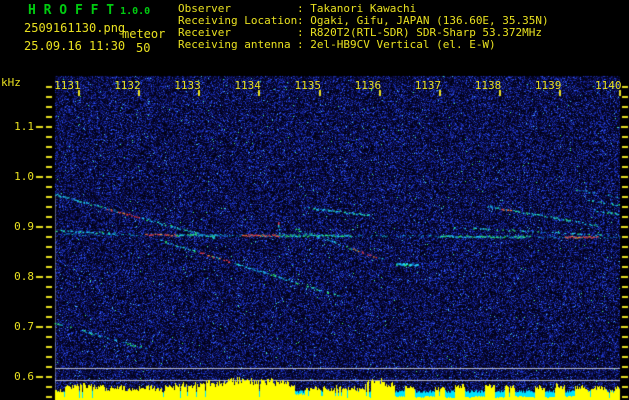 The height and width of the screenshot is (400, 629). I want to click on freq-tick-label: 0.7, so click(24, 326).